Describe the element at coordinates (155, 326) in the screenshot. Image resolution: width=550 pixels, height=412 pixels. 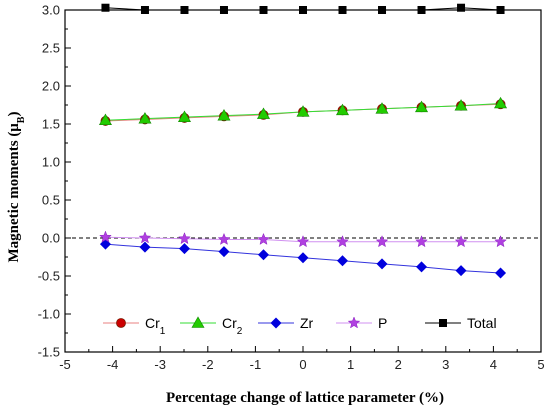
I see `legend-label: Cr1` at that location.